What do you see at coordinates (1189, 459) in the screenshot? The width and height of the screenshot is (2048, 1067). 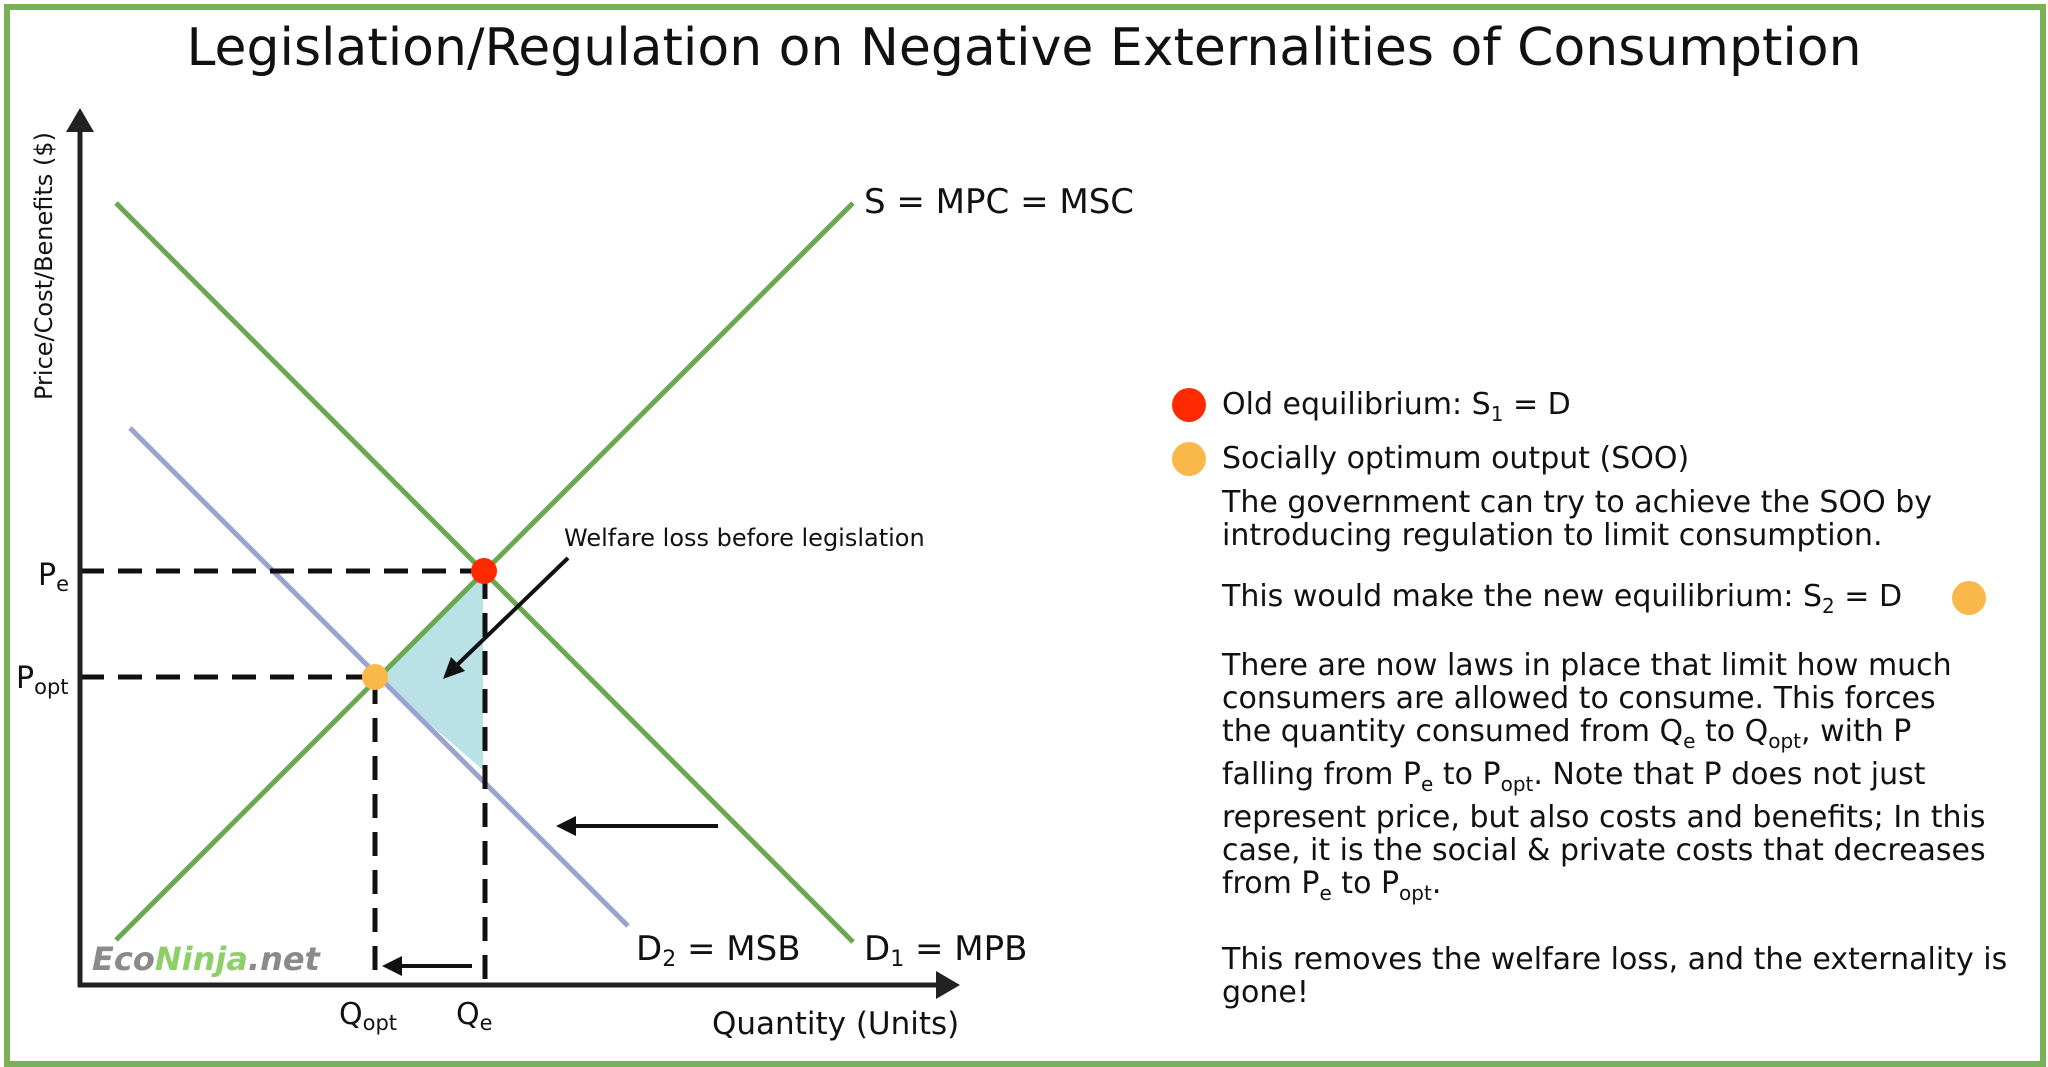 I see `yellow-dot-icon` at bounding box center [1189, 459].